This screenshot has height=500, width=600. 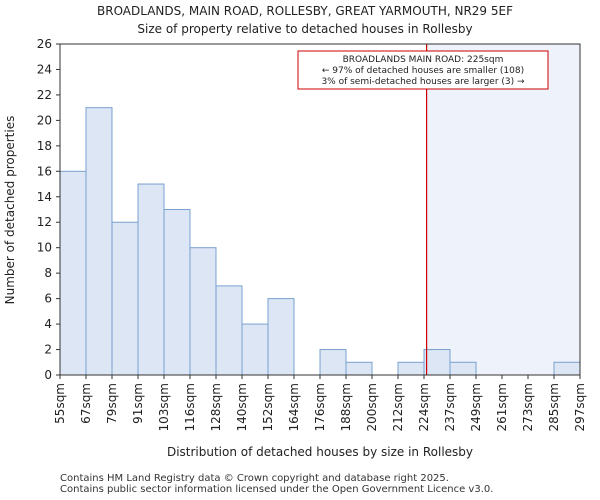 What do you see at coordinates (73, 273) in the screenshot?
I see `bar-55sqm` at bounding box center [73, 273].